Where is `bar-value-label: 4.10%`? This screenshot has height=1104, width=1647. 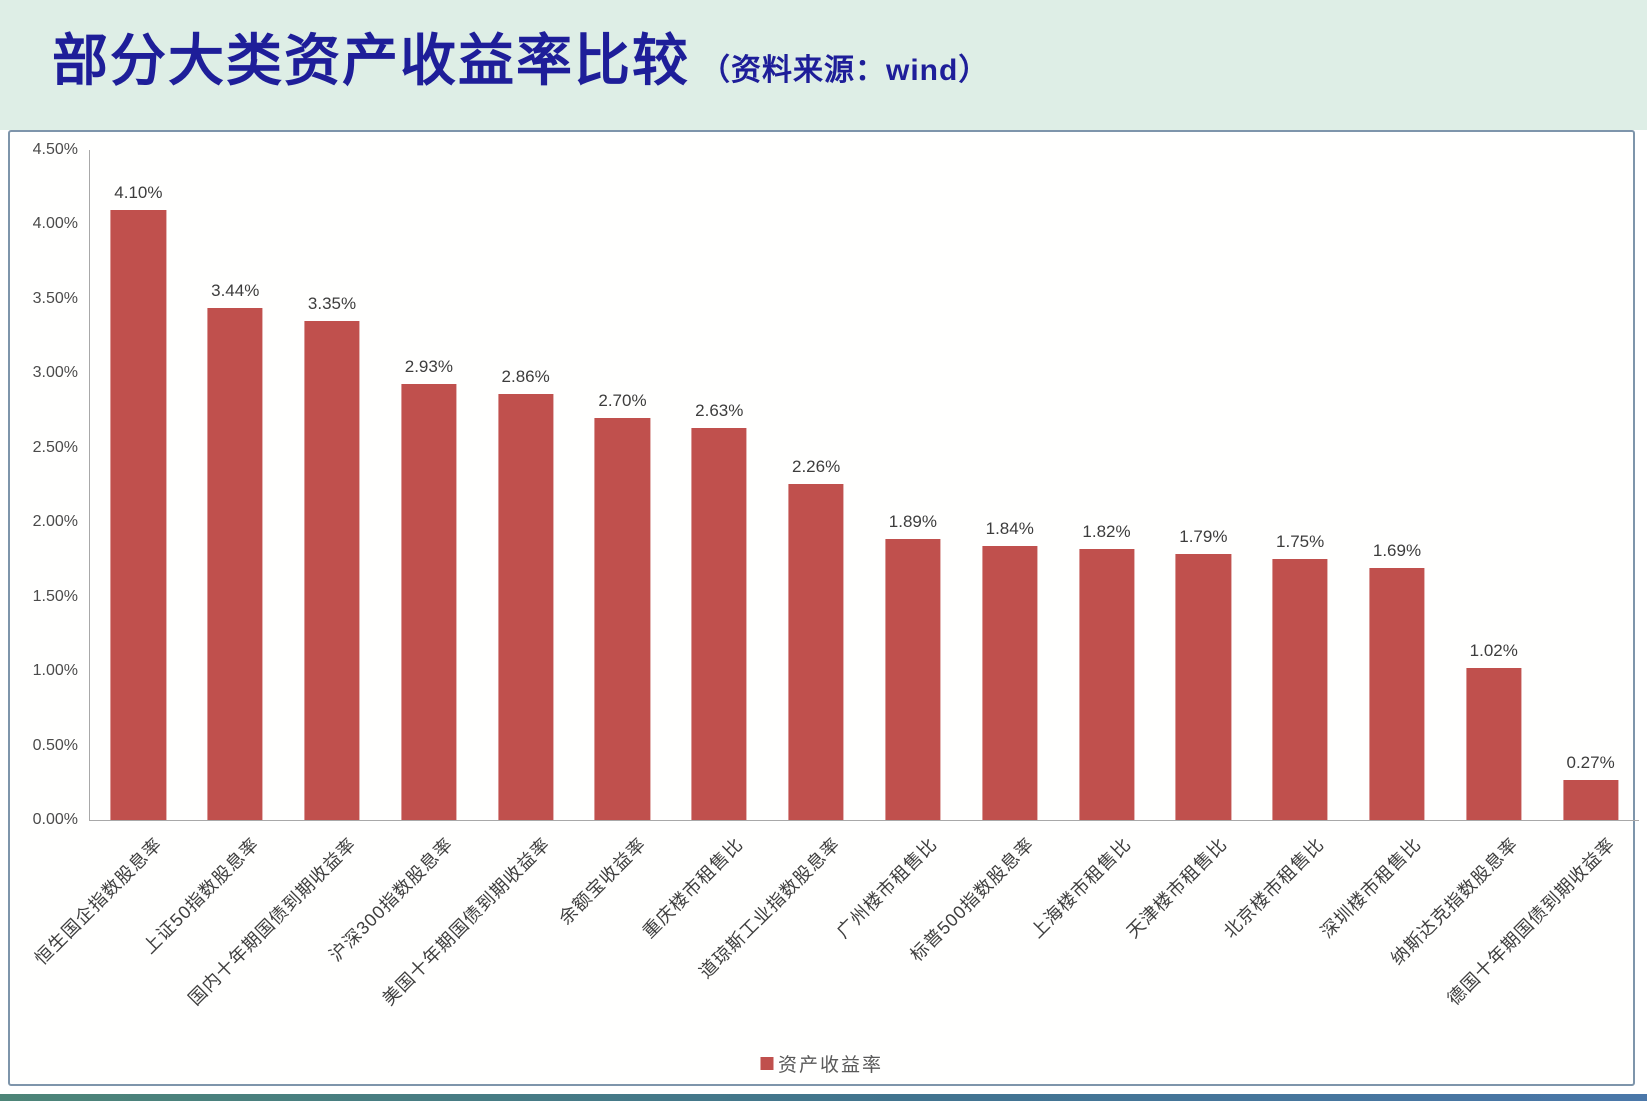
bar-value-label: 4.10% is located at coordinates (138, 192).